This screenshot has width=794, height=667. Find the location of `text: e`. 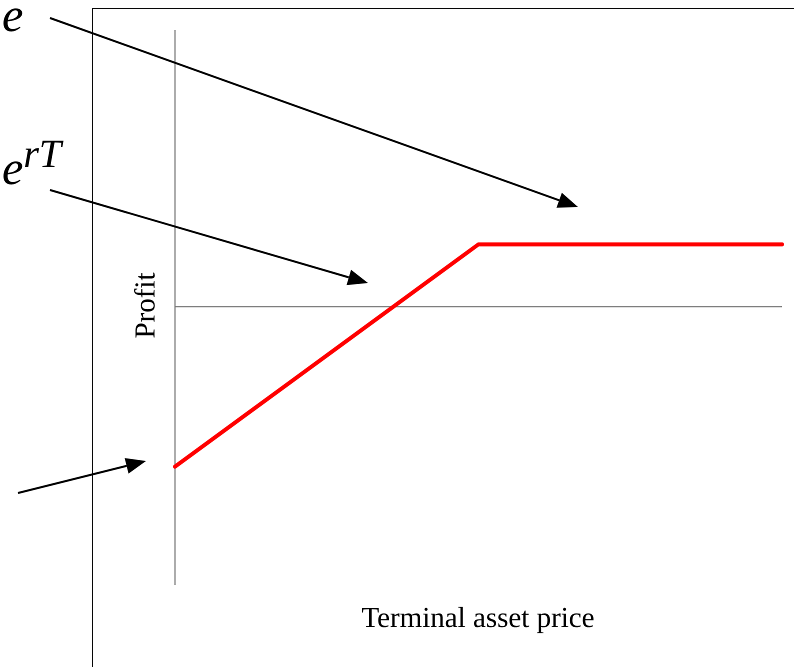

text: e is located at coordinates (13, 21).